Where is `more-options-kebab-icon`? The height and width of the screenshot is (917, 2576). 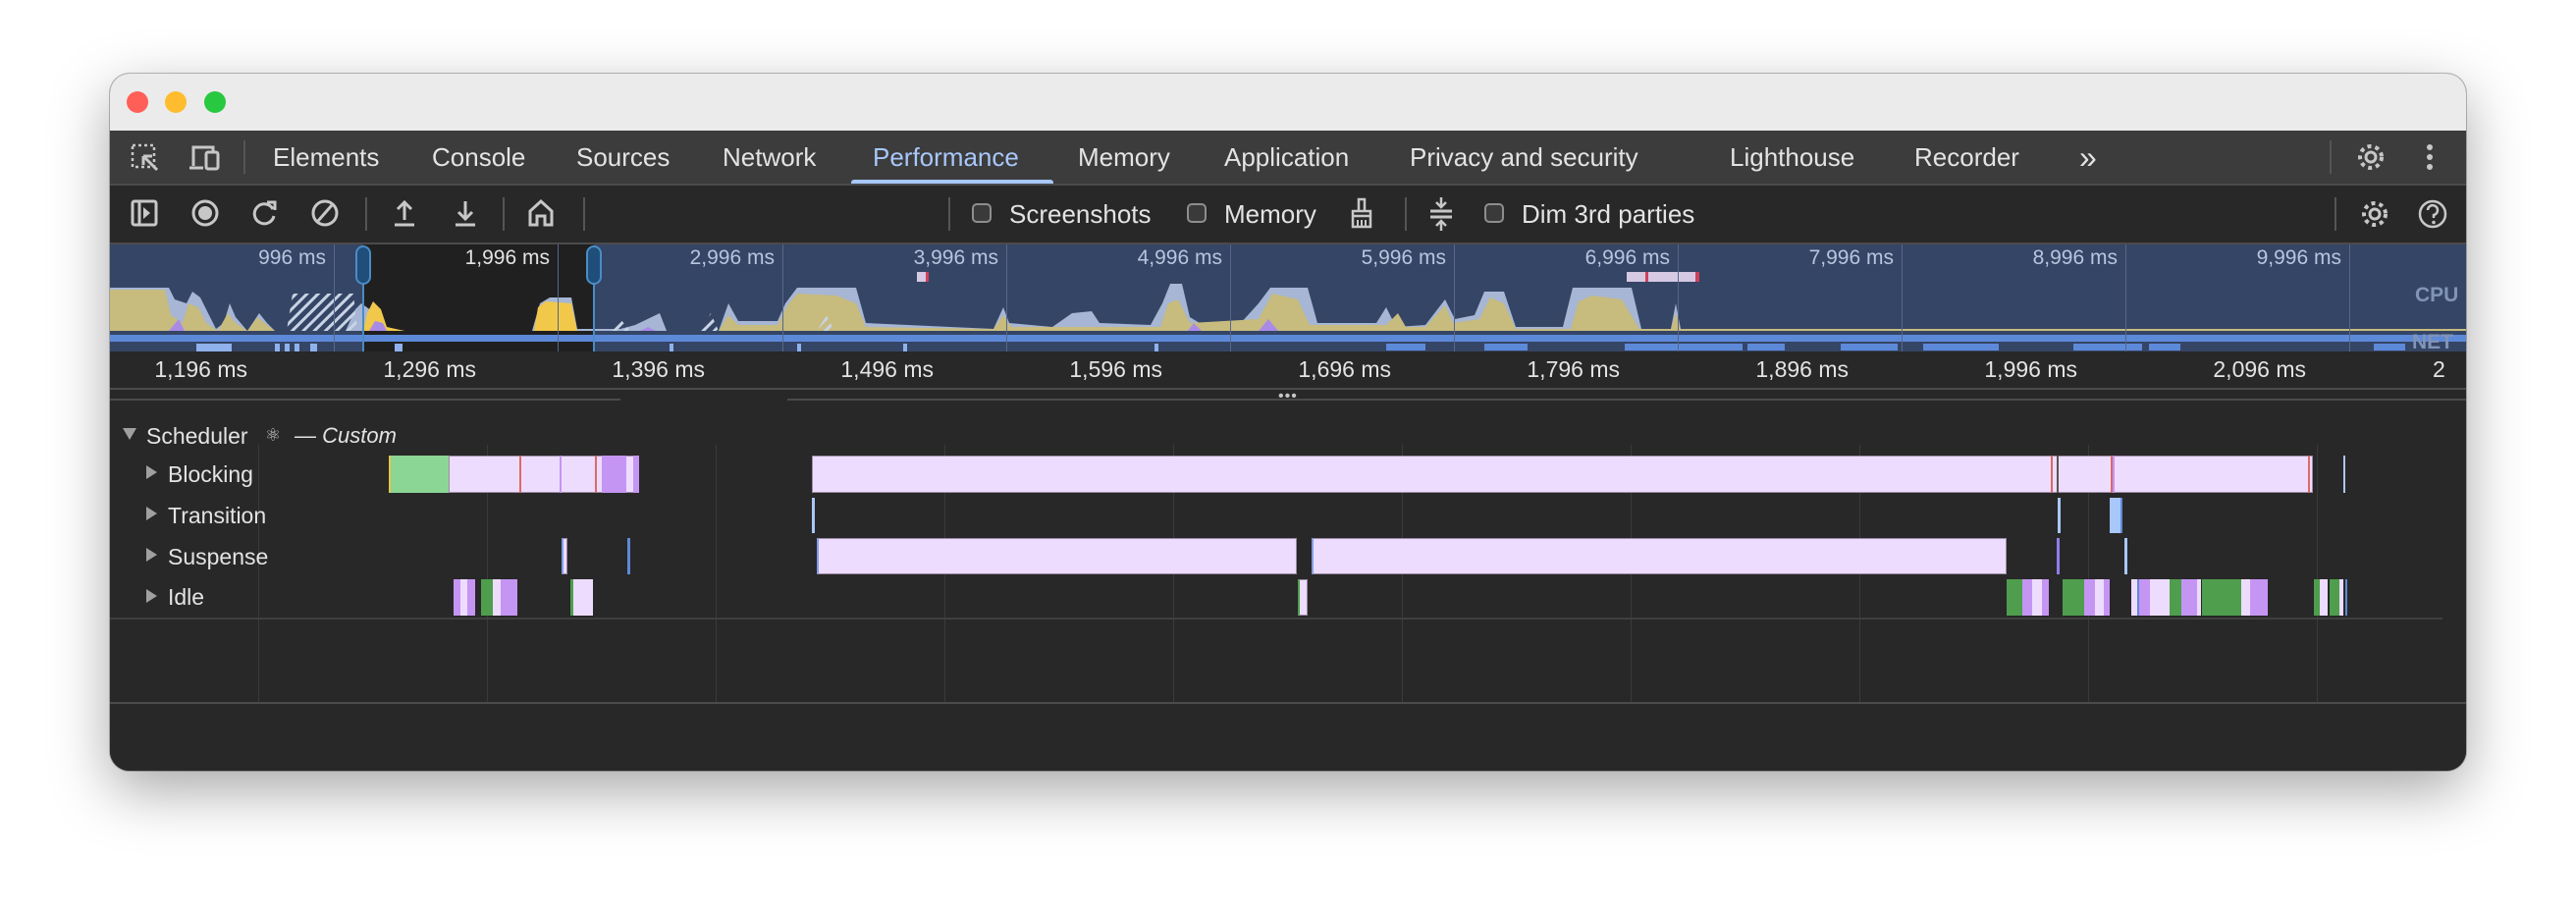
more-options-kebab-icon is located at coordinates (2430, 160).